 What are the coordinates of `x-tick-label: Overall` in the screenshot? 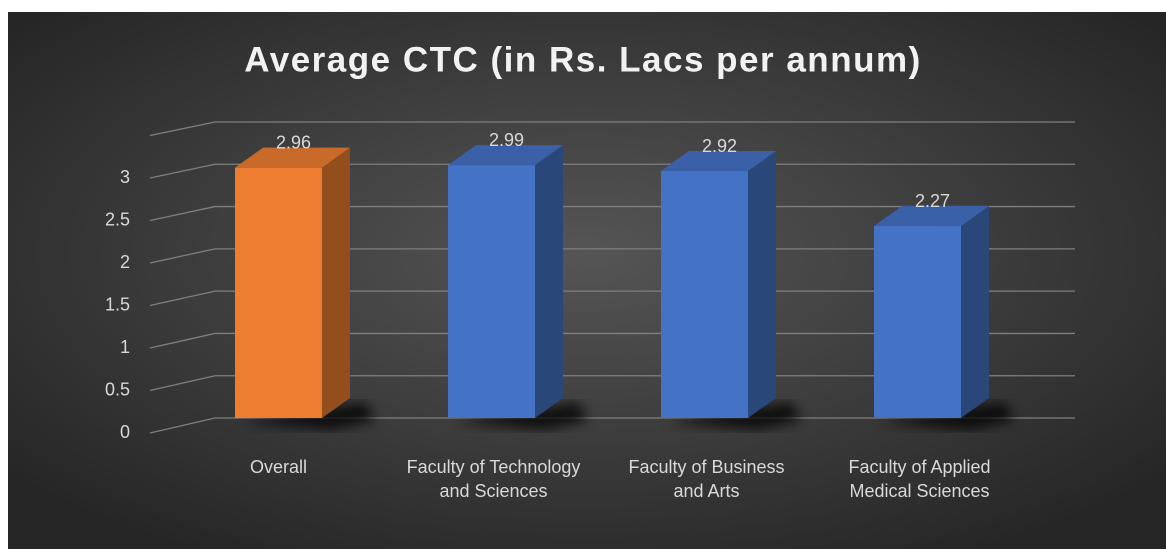 It's located at (278, 467).